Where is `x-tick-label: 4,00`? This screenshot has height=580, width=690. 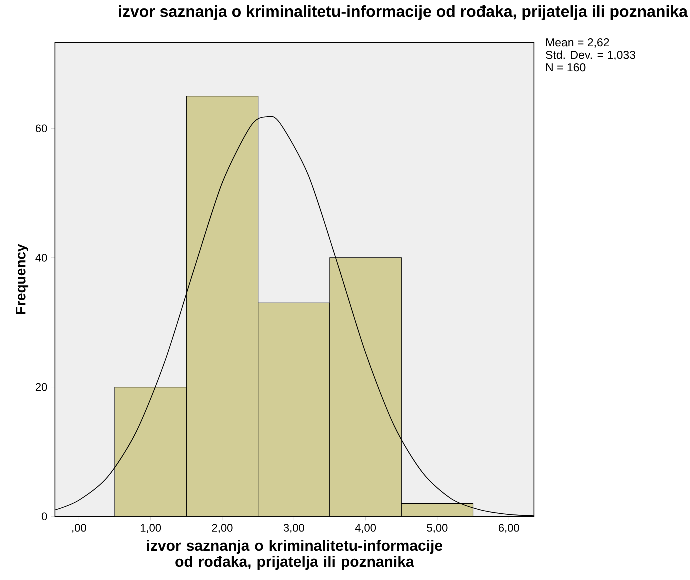
x-tick-label: 4,00 is located at coordinates (365, 529).